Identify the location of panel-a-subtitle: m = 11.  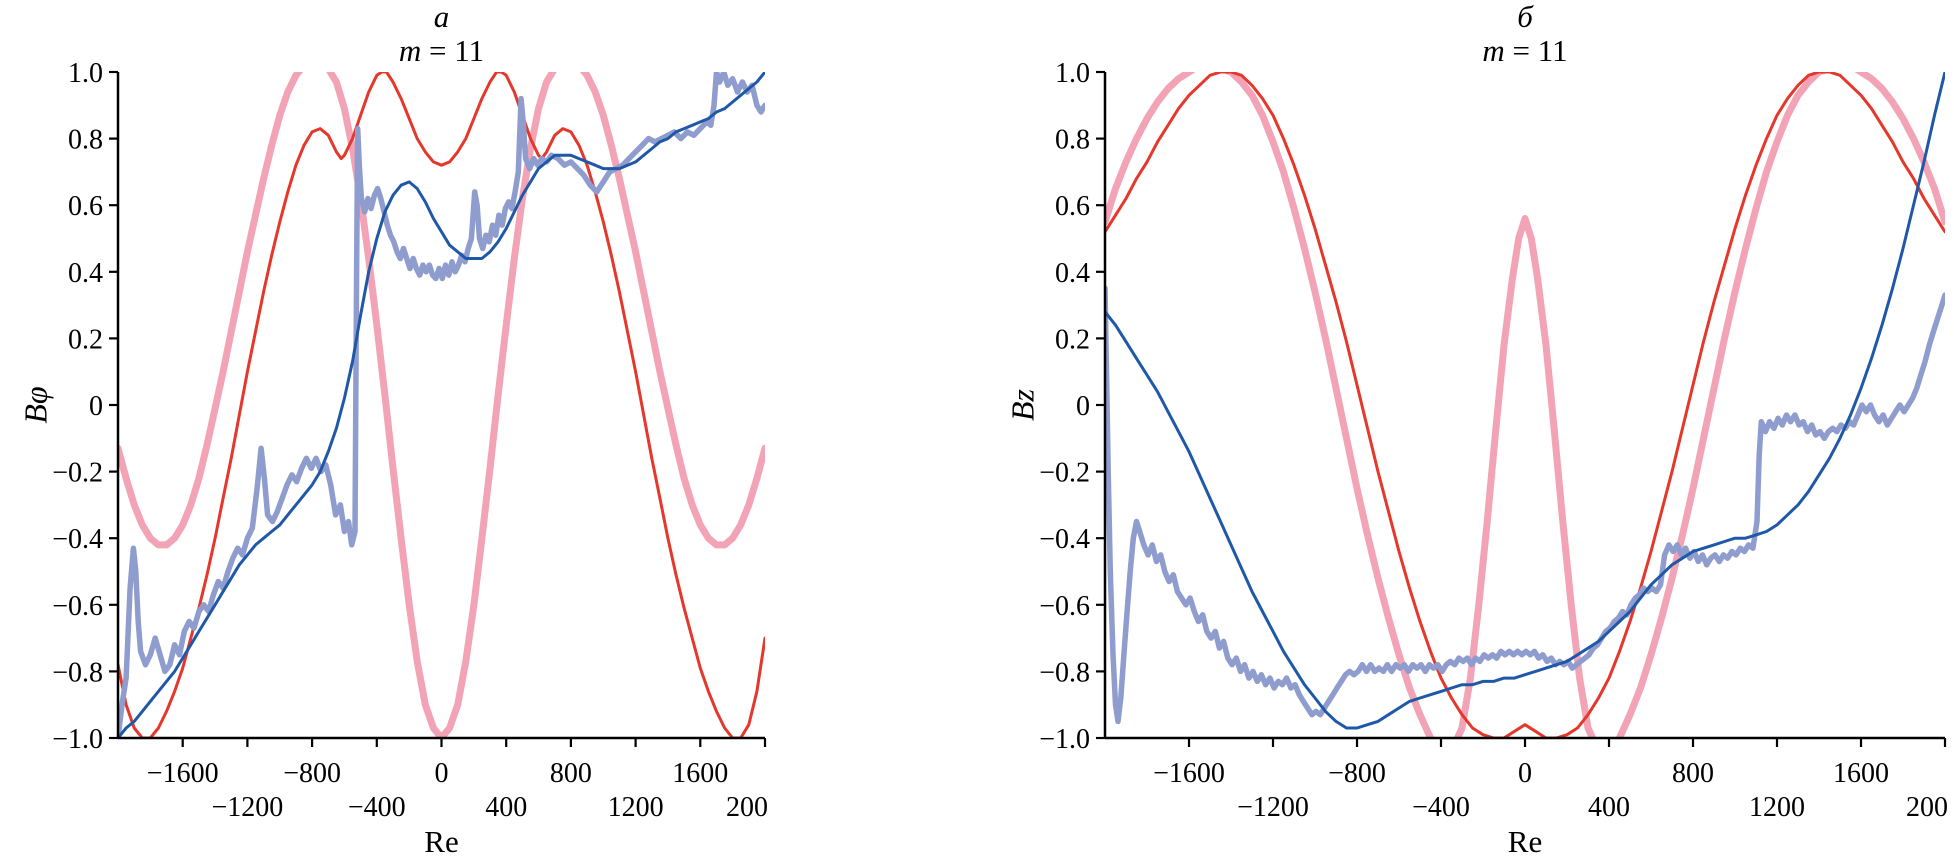
(441, 51).